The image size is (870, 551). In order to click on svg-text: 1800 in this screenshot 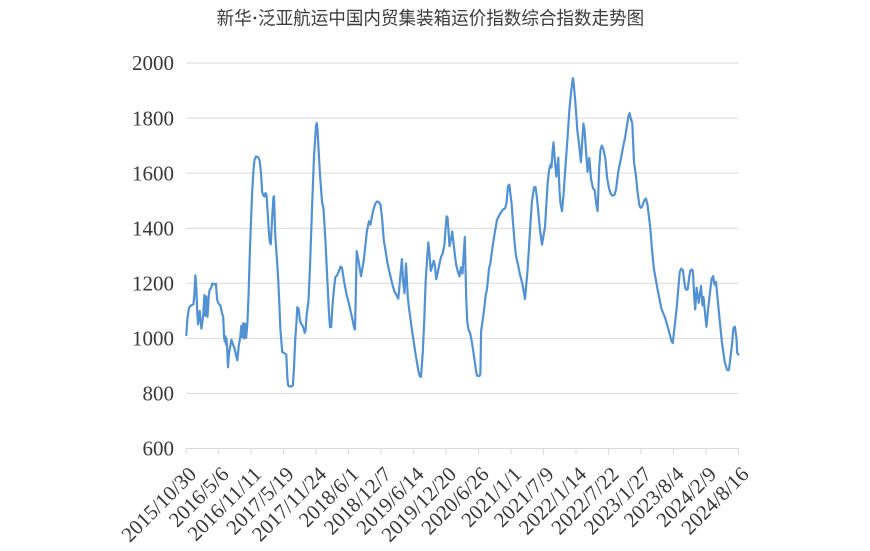, I will do `click(153, 118)`.